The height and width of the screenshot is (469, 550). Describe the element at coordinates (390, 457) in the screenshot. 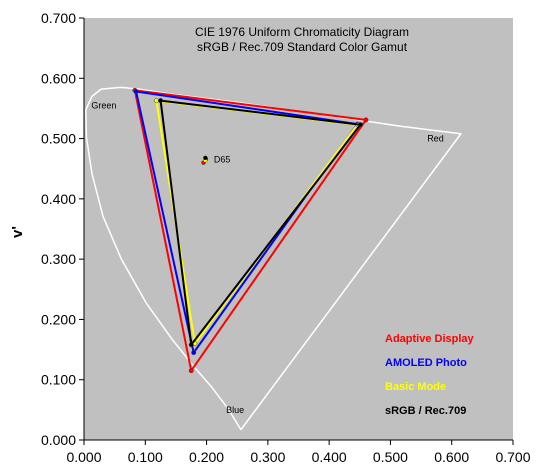

I see `x-tick-label: 0.500` at that location.